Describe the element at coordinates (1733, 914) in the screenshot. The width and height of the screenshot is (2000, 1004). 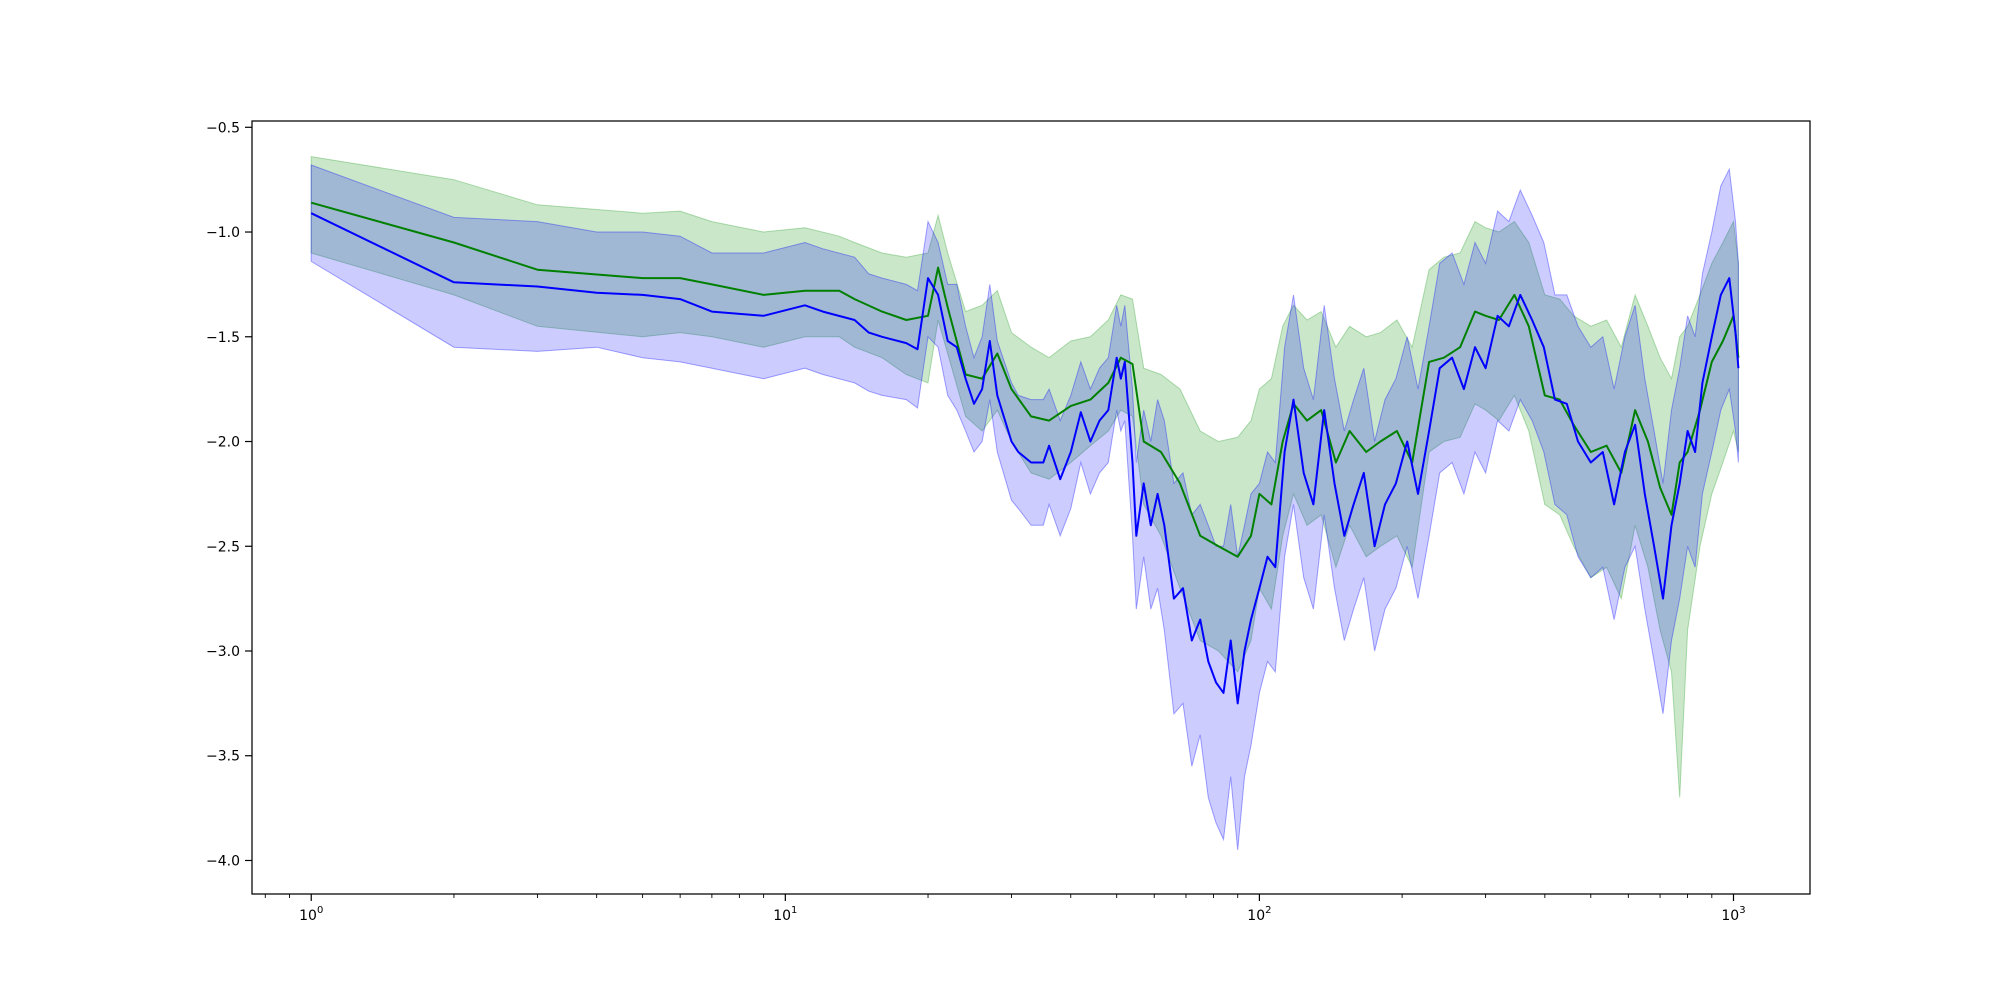
I see `x-tick-label: 10³` at that location.